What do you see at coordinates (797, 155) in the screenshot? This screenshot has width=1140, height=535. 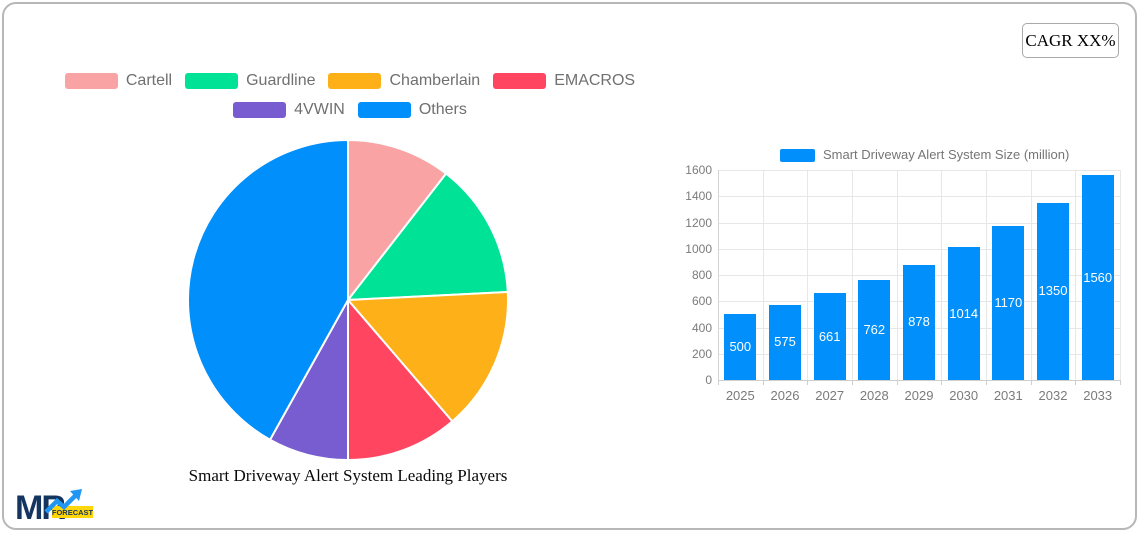 I see `bar-legend-swatch` at bounding box center [797, 155].